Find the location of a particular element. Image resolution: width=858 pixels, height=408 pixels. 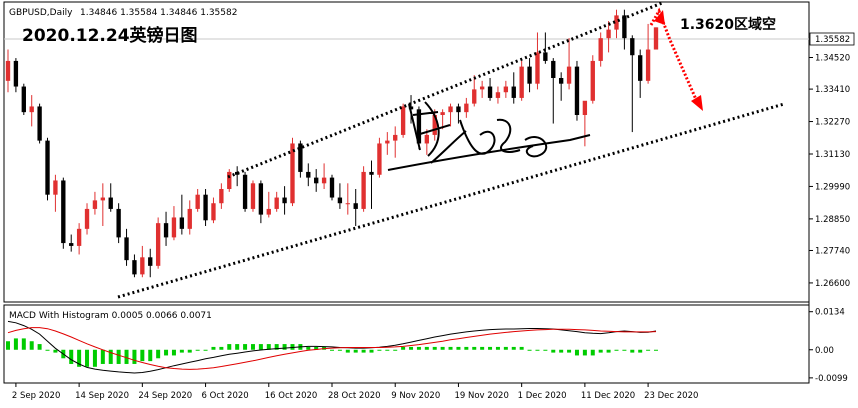

time-tick-label: 23 Dec 2020 is located at coordinates (671, 396).